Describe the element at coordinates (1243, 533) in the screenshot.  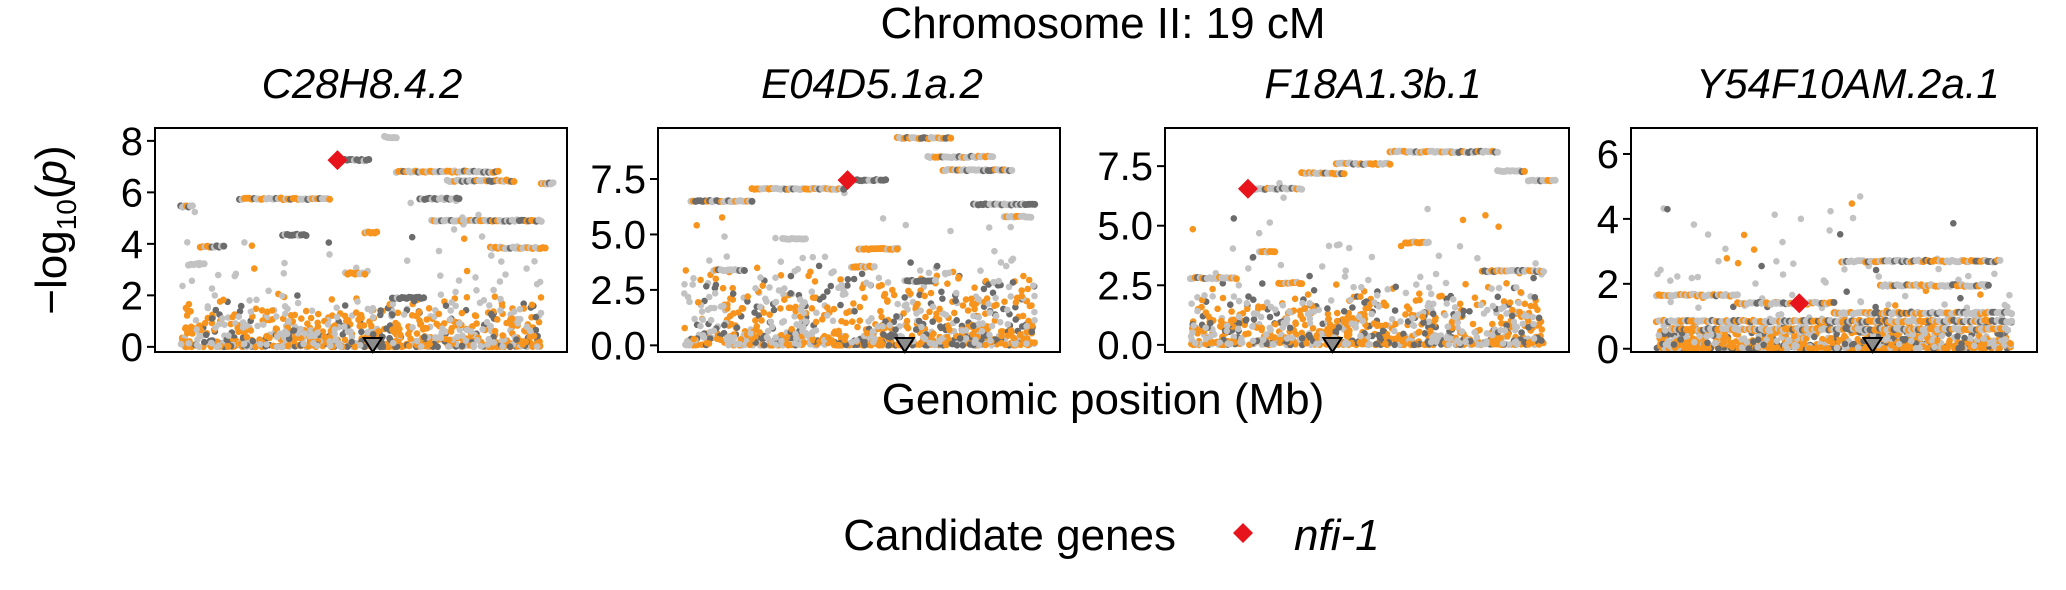
I see `legend-candidate-diamond-icon` at that location.